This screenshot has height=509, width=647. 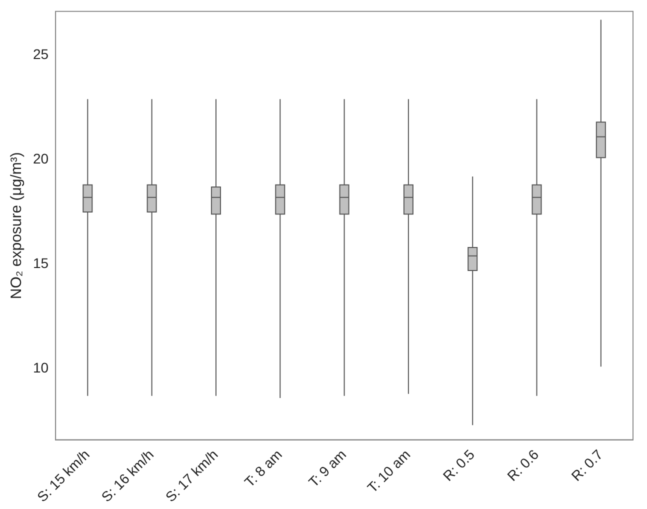 I want to click on x-tick-label: T: 8 am, so click(x=263, y=468).